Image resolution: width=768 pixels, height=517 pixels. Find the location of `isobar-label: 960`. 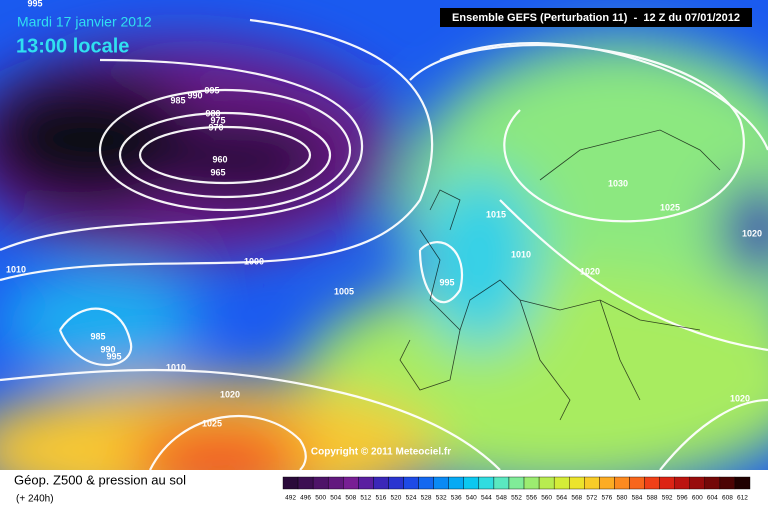

isobar-label: 960 is located at coordinates (219, 159).